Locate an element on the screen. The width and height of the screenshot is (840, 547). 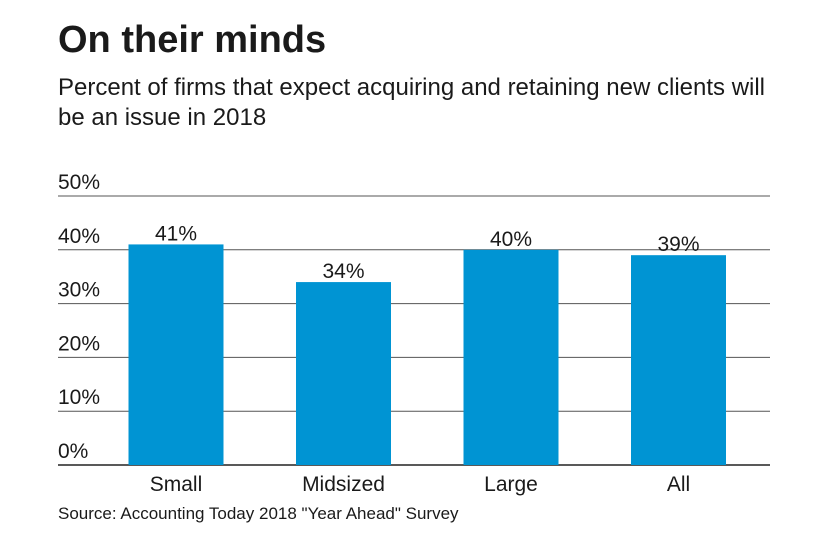
x-axis-categories: Small Midsized Large All is located at coordinates (420, 484).